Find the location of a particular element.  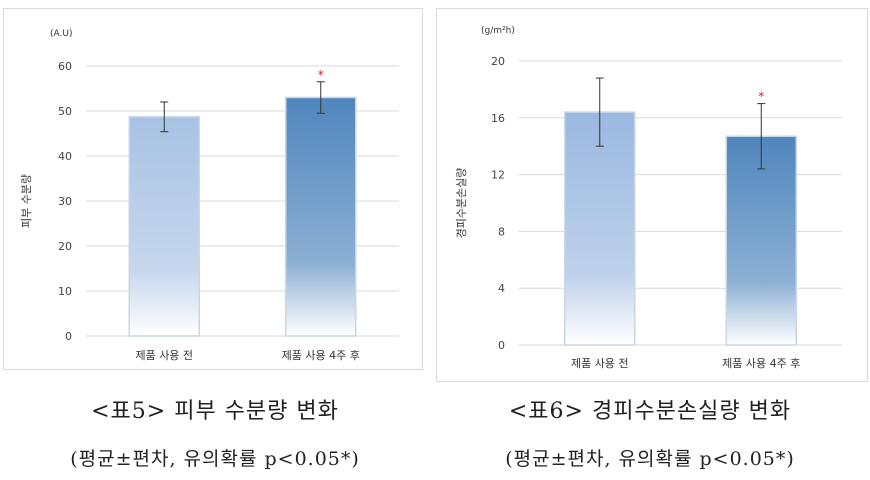

y-tick-label: 40 is located at coordinates (65, 156).